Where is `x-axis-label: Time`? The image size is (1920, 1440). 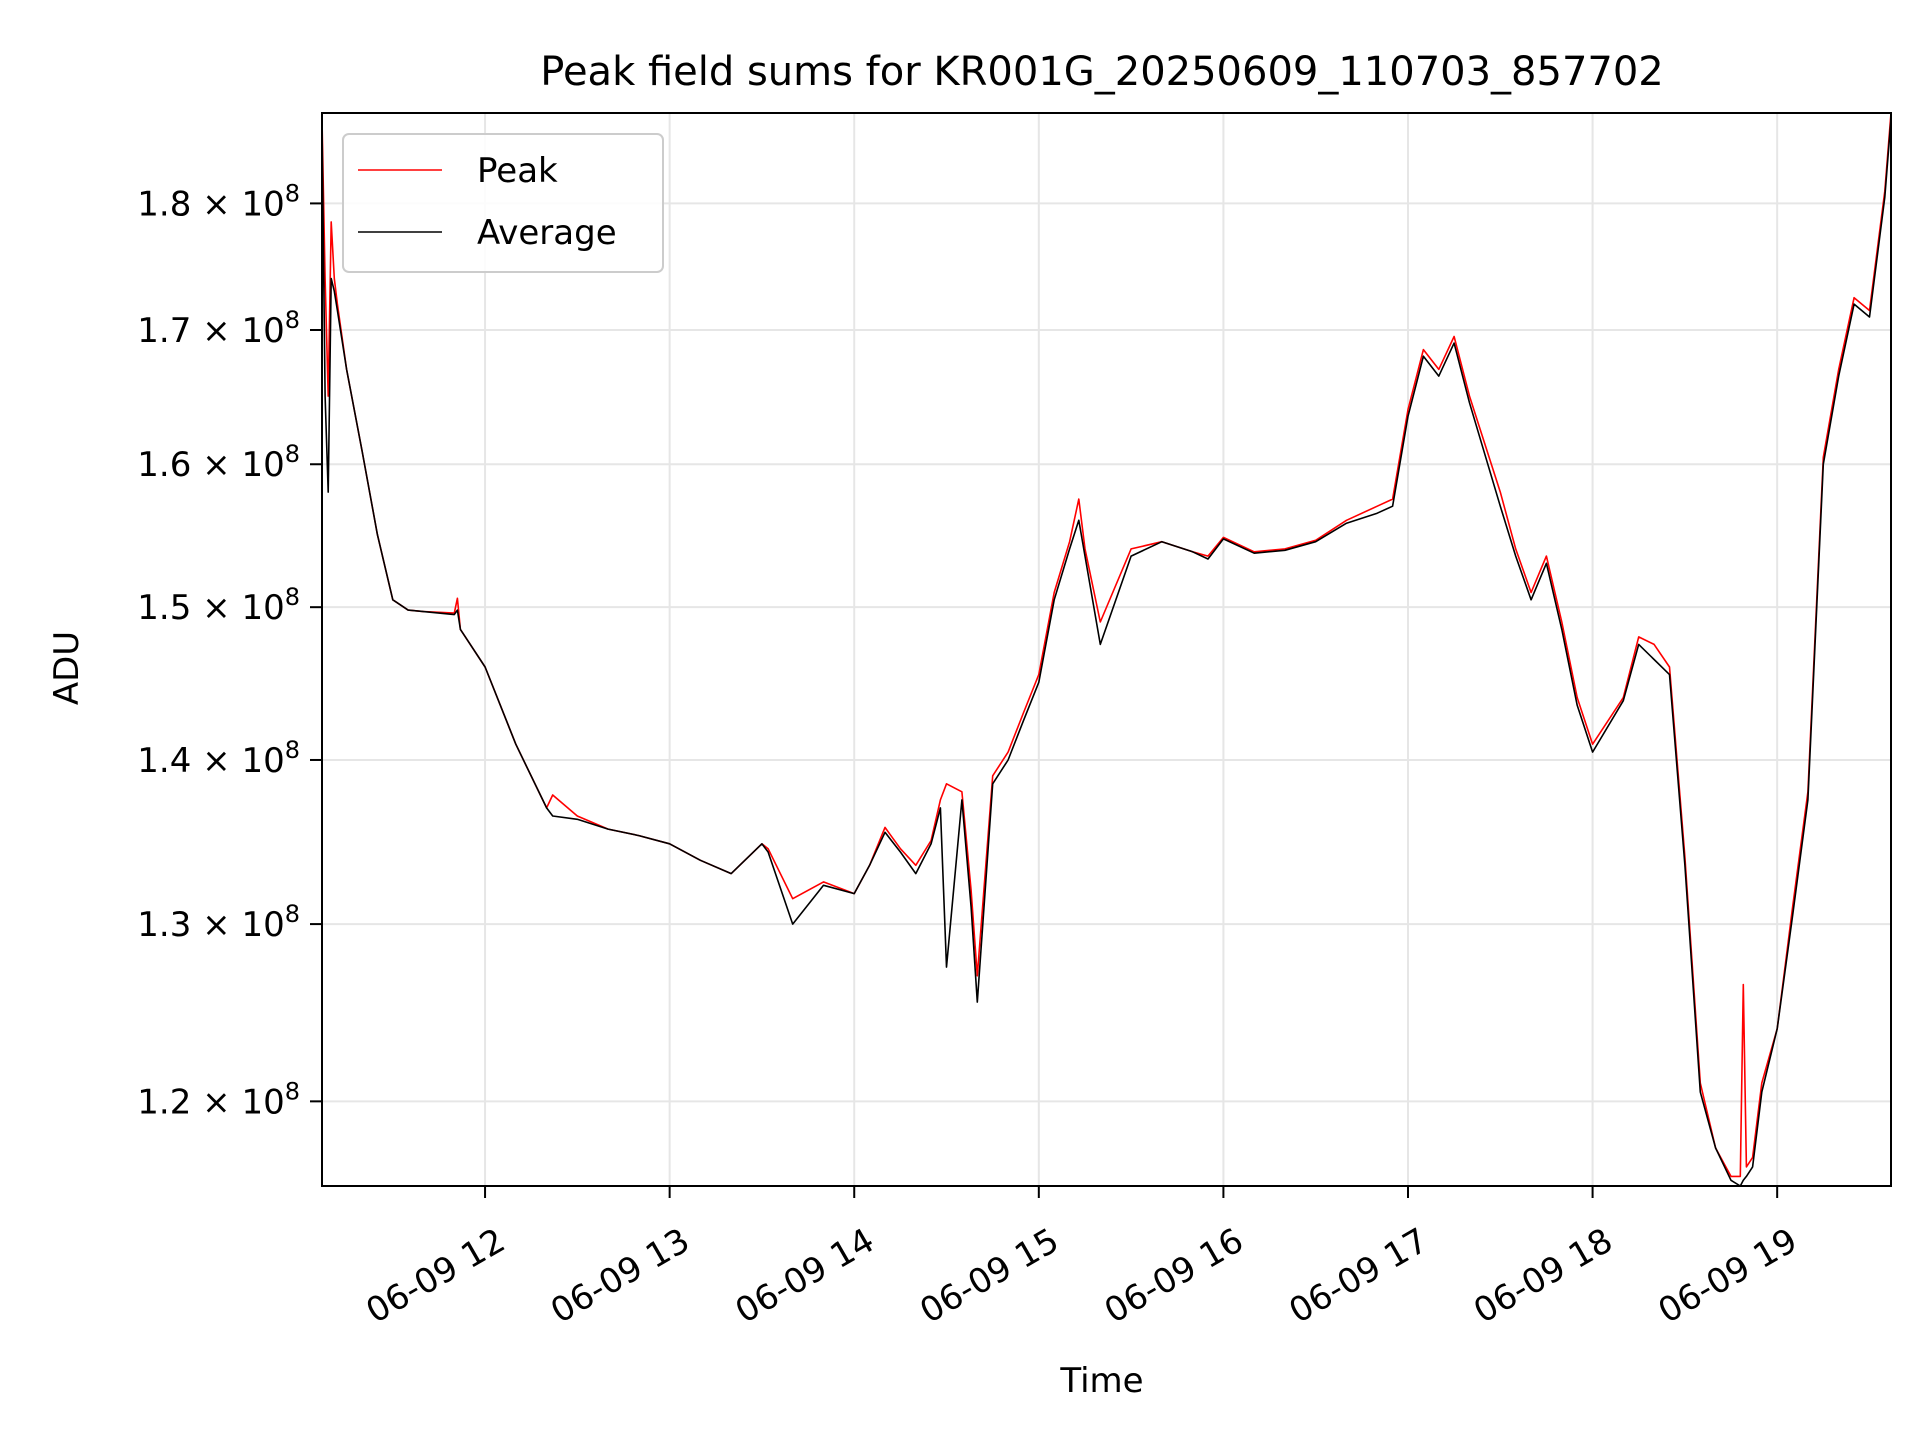
x-axis-label: Time is located at coordinates (1101, 1381).